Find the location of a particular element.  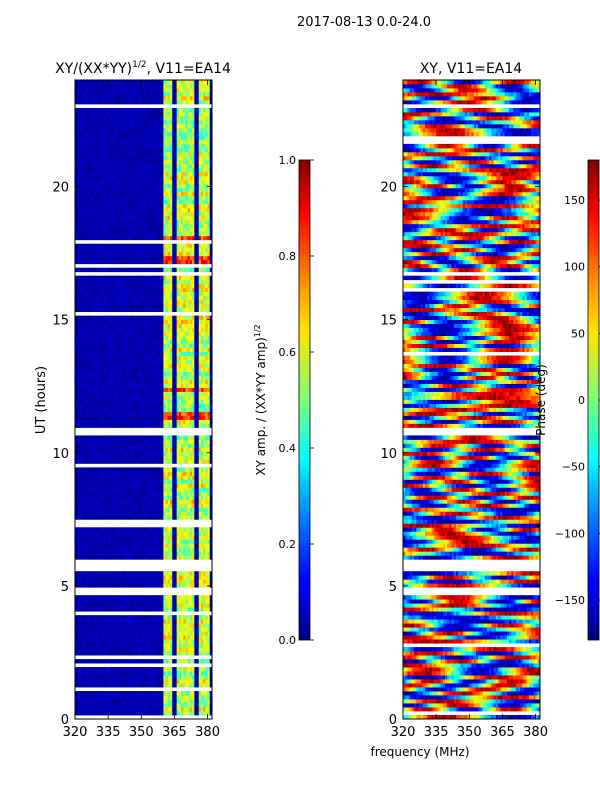

left-panel-title: XY/(XX*YY)1/2, V11=EA14 is located at coordinates (143, 68).